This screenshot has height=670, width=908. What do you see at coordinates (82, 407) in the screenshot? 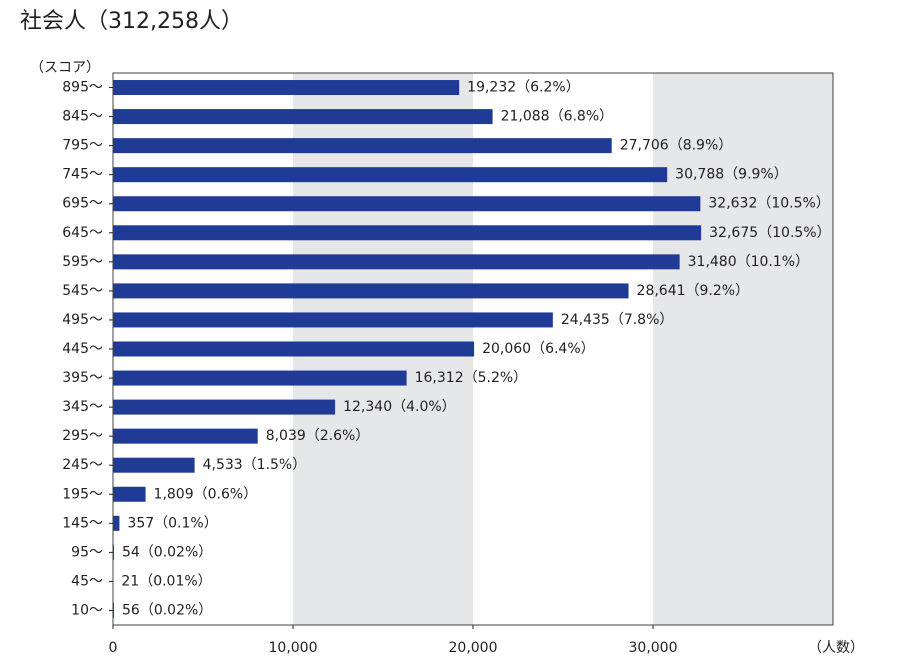
I see `y-tick-label: 345～` at bounding box center [82, 407].